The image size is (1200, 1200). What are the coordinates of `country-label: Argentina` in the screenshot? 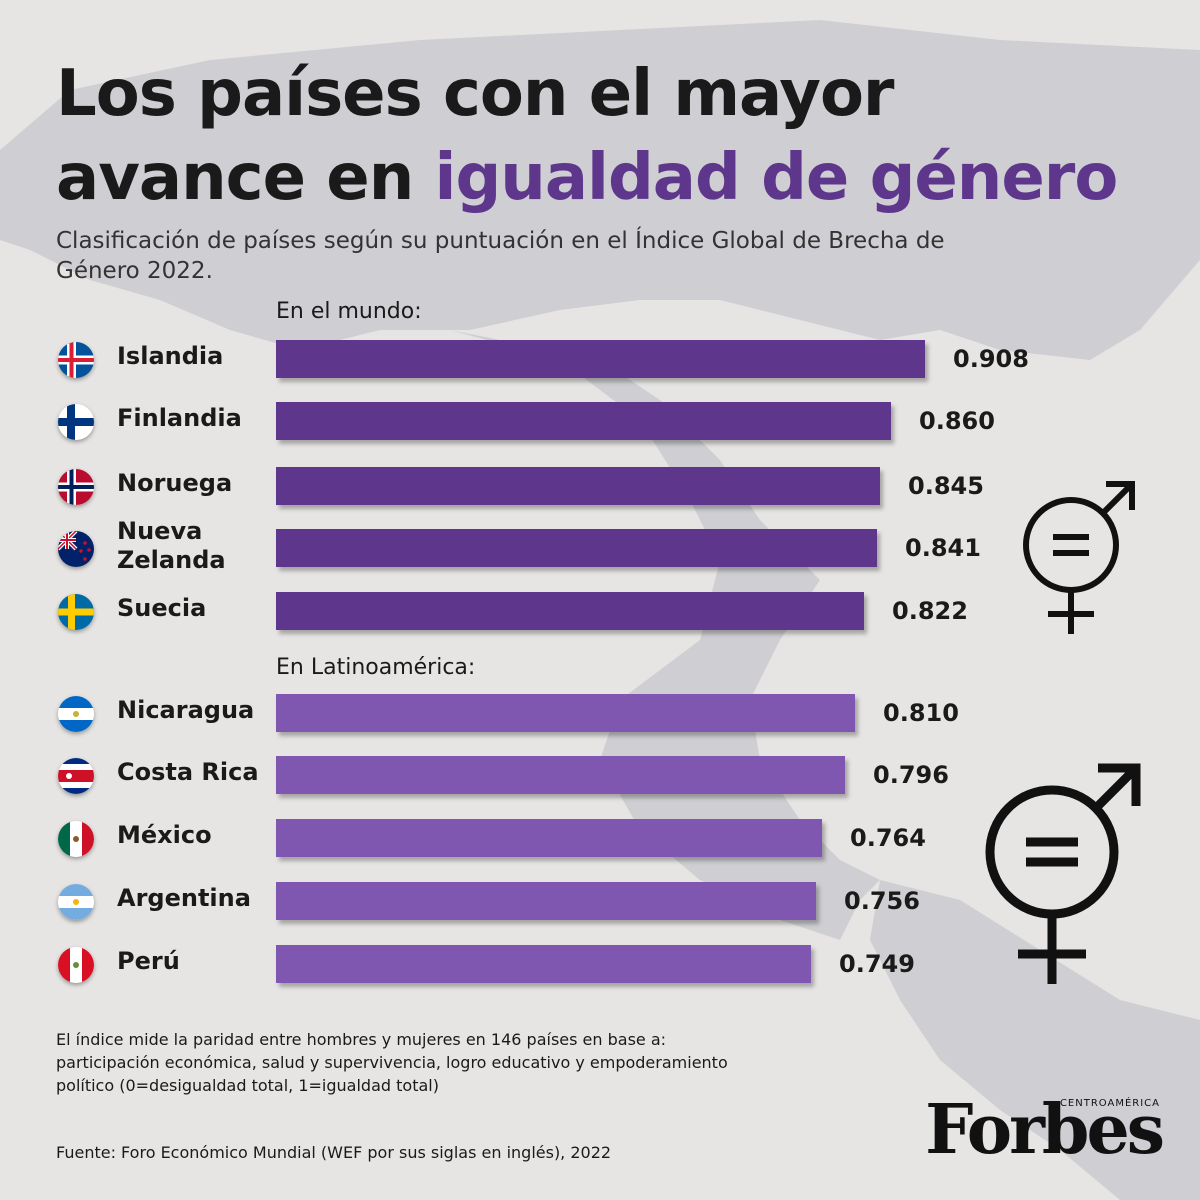 It's located at (184, 898).